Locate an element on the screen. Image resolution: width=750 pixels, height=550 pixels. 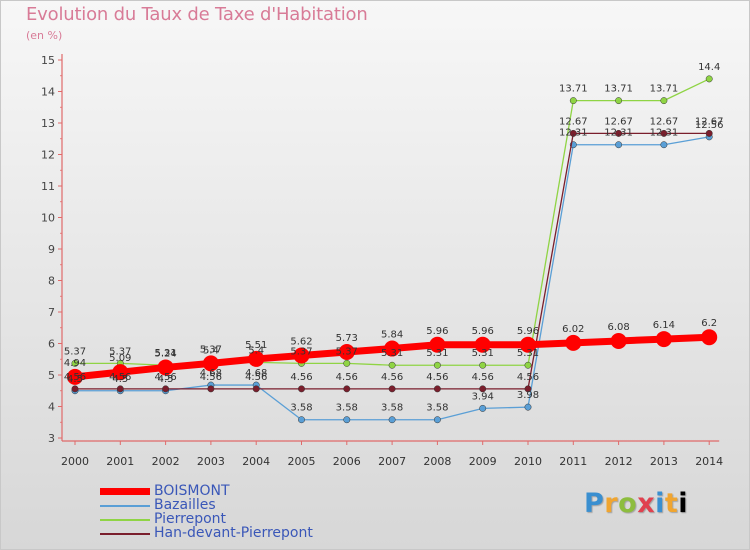
data-label-2: 13.71 is located at coordinates (573, 89).